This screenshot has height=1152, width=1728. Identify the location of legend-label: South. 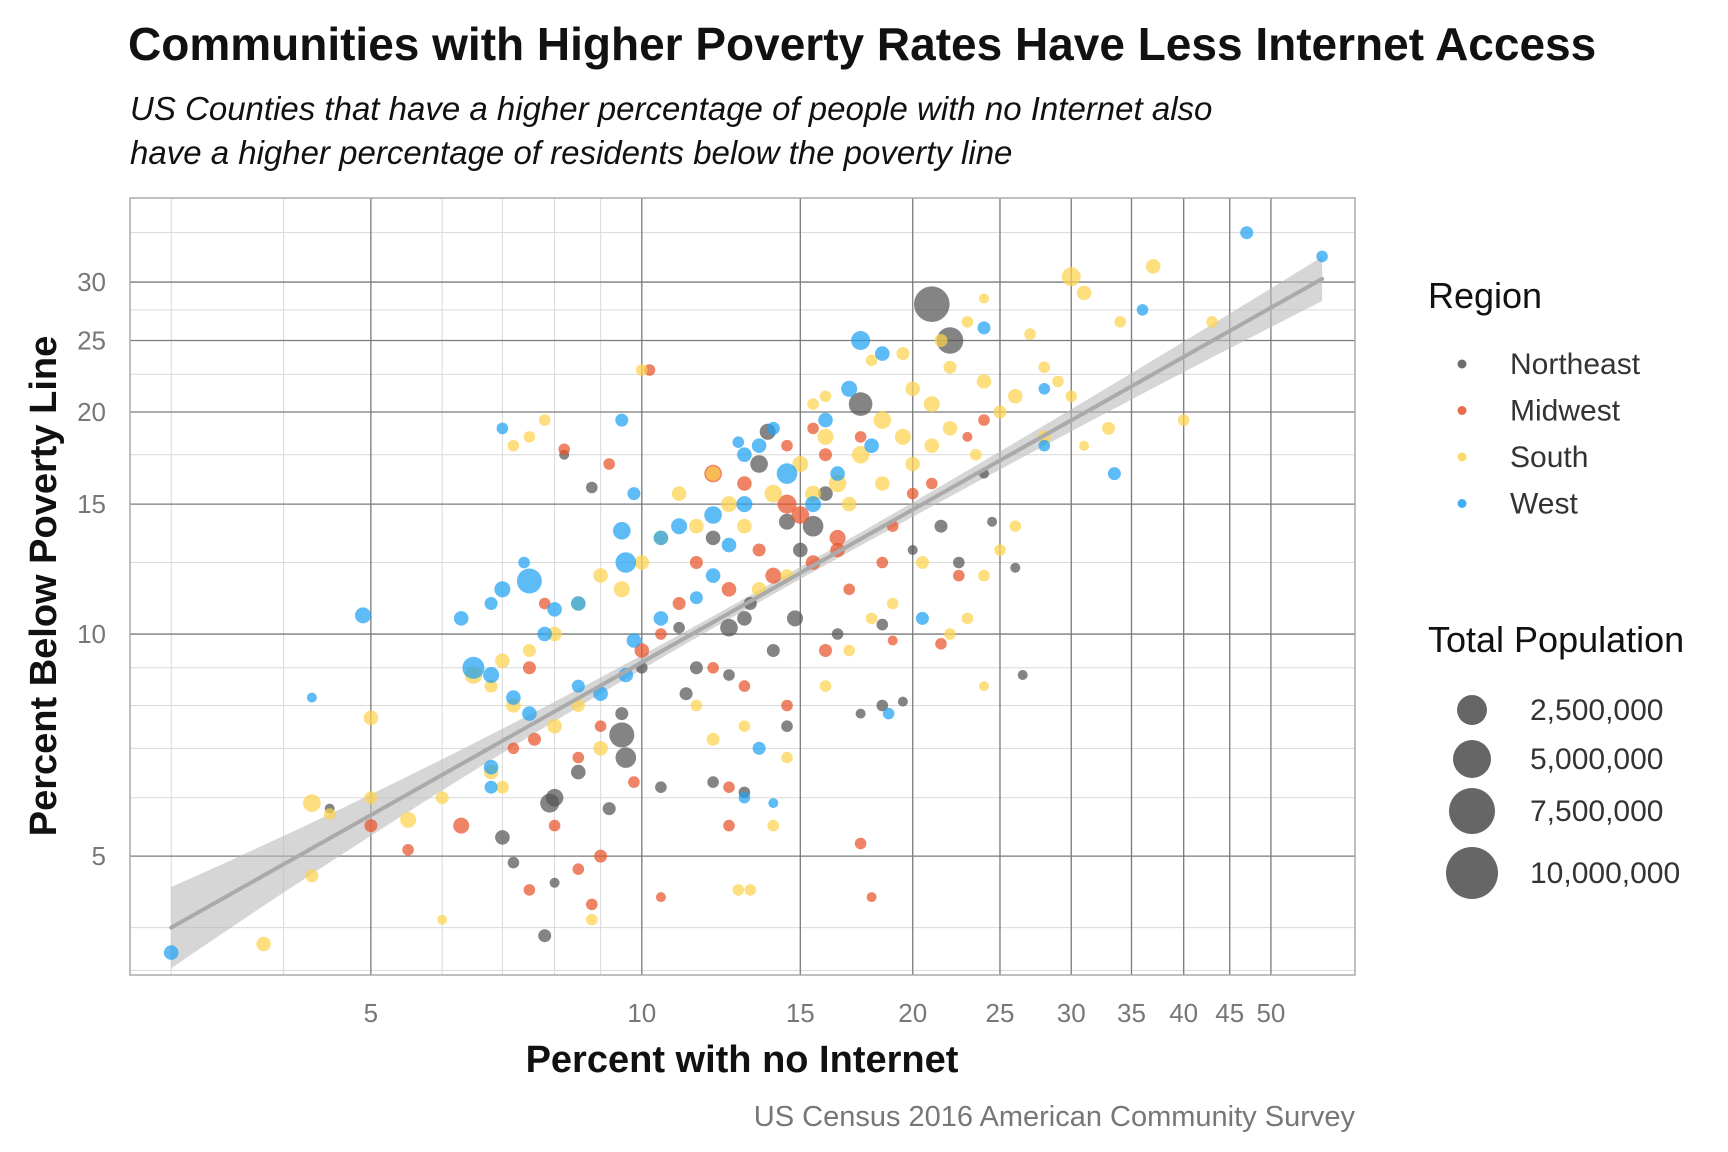
(1549, 457).